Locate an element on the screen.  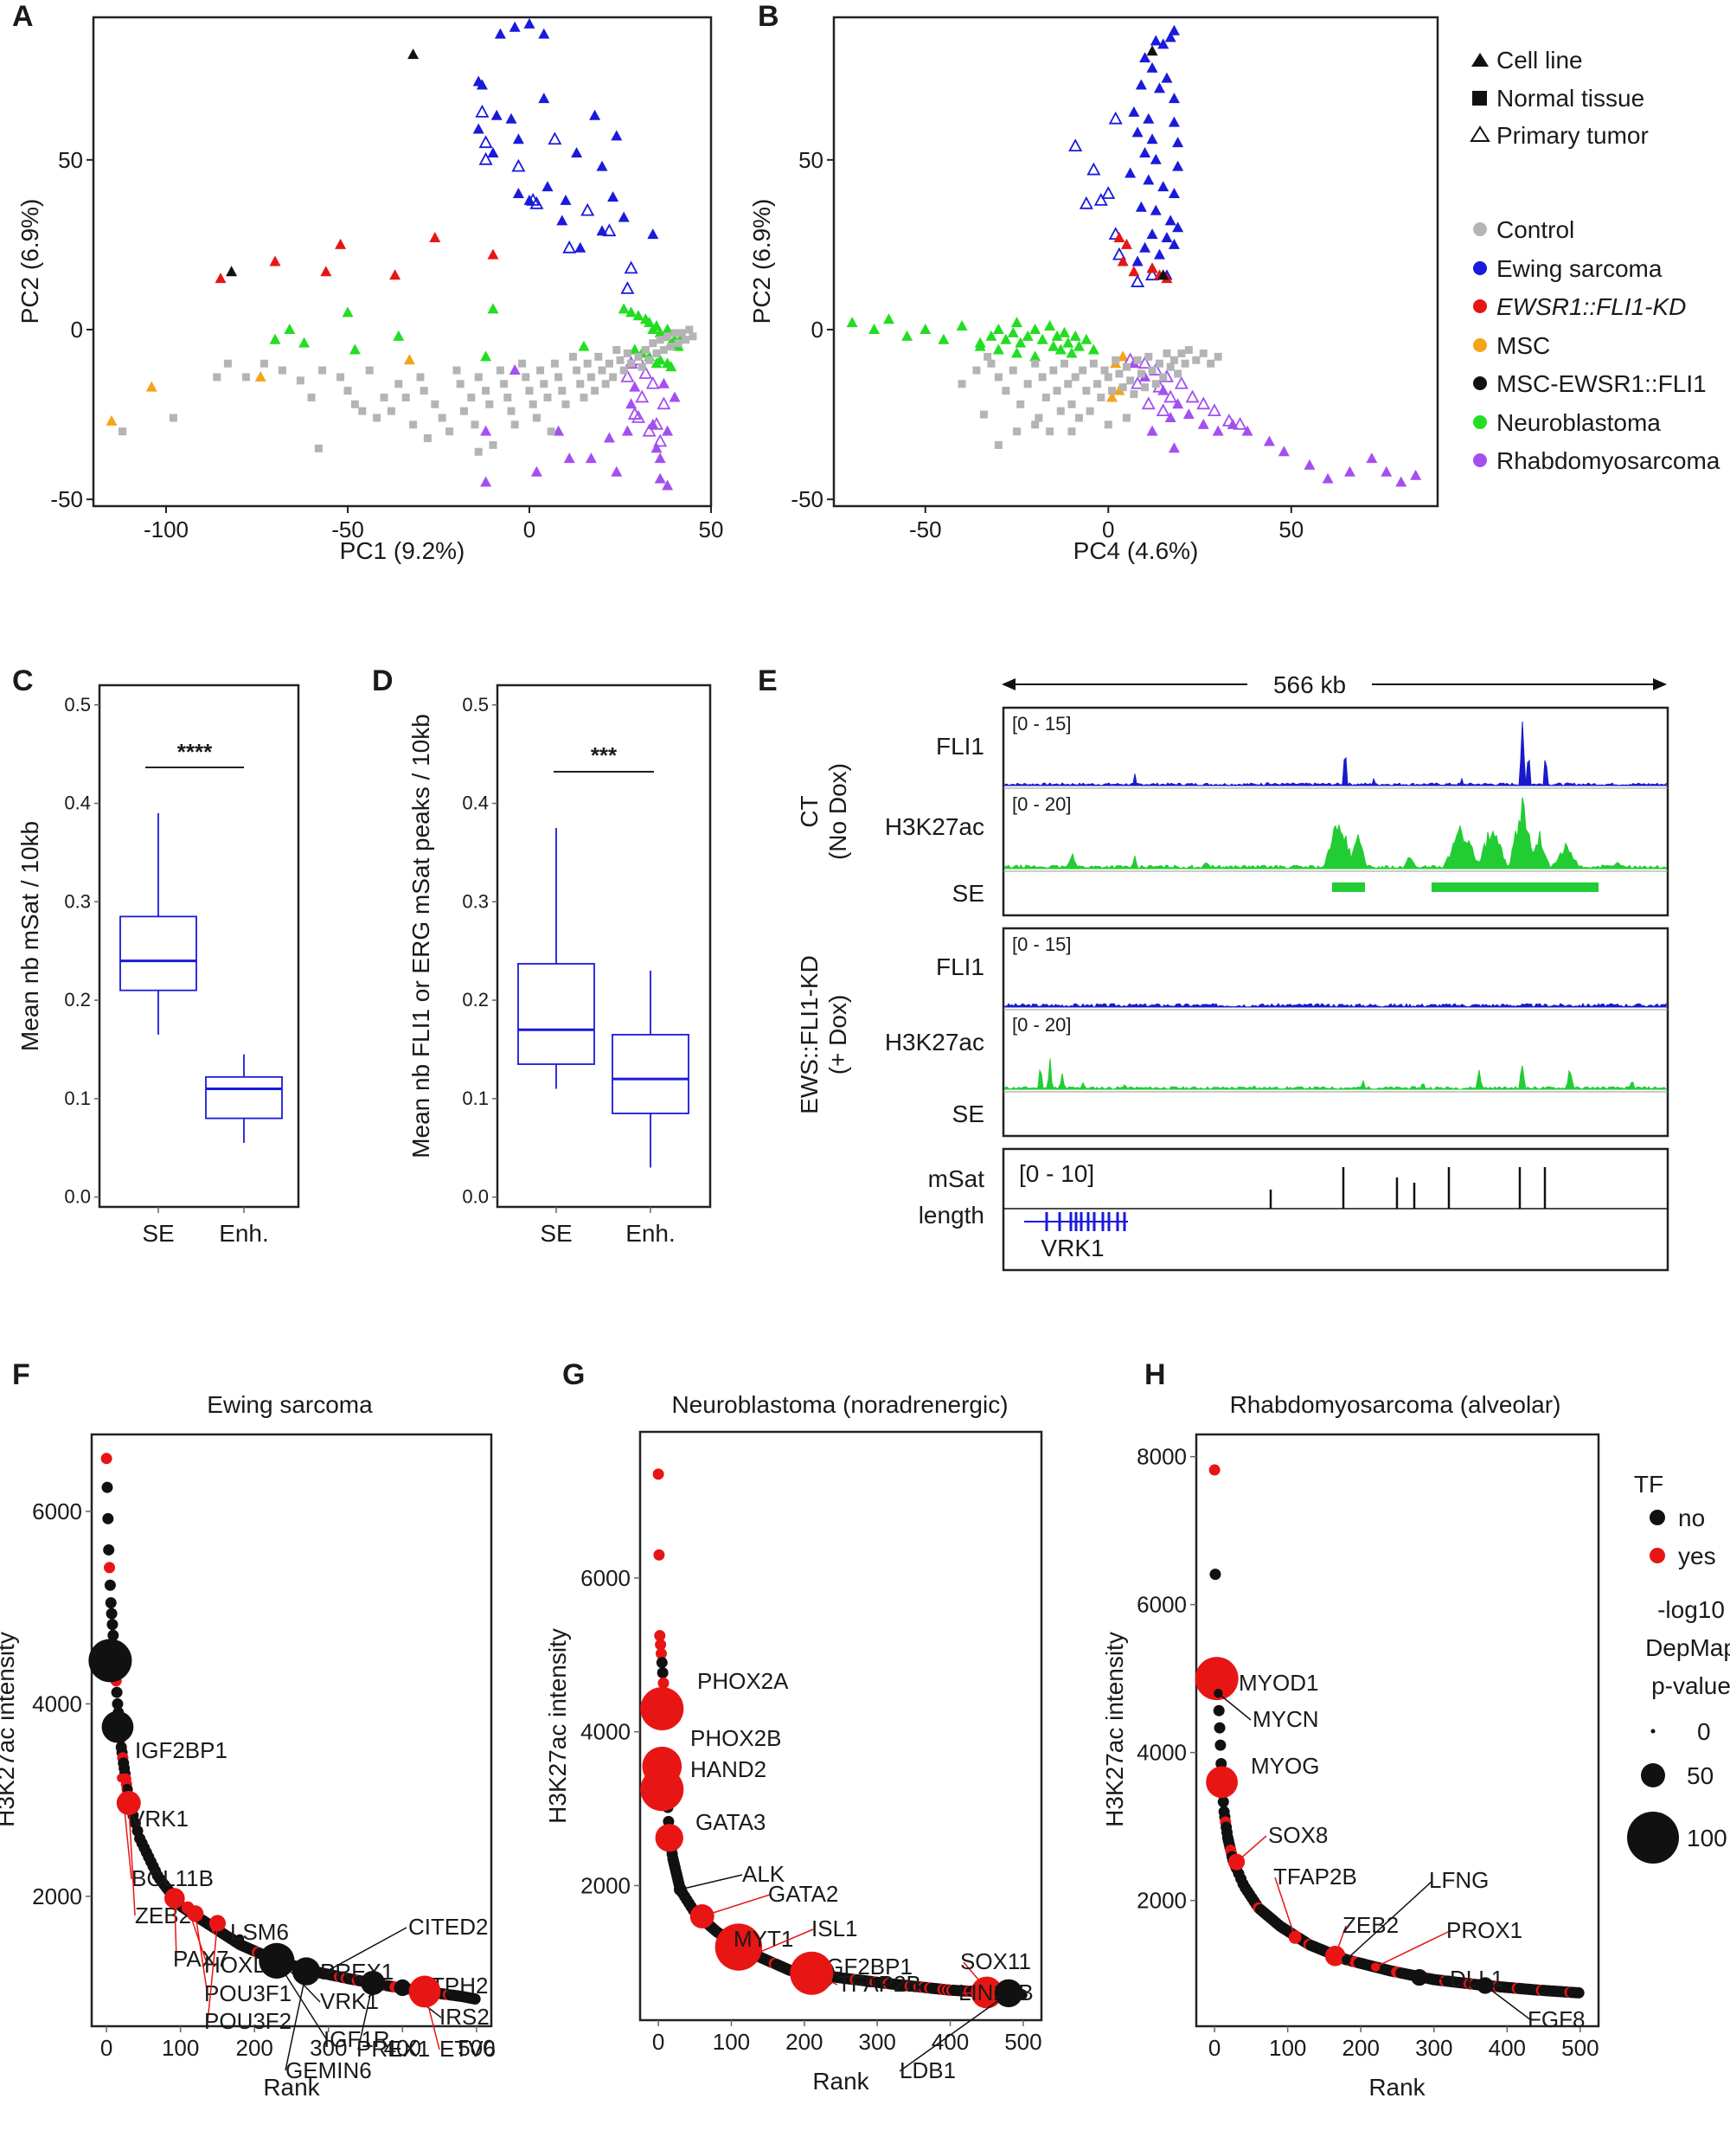
legend-label-ewsr1-fli1-kd: EWSR1::FLI1-KD is located at coordinates (1591, 306).